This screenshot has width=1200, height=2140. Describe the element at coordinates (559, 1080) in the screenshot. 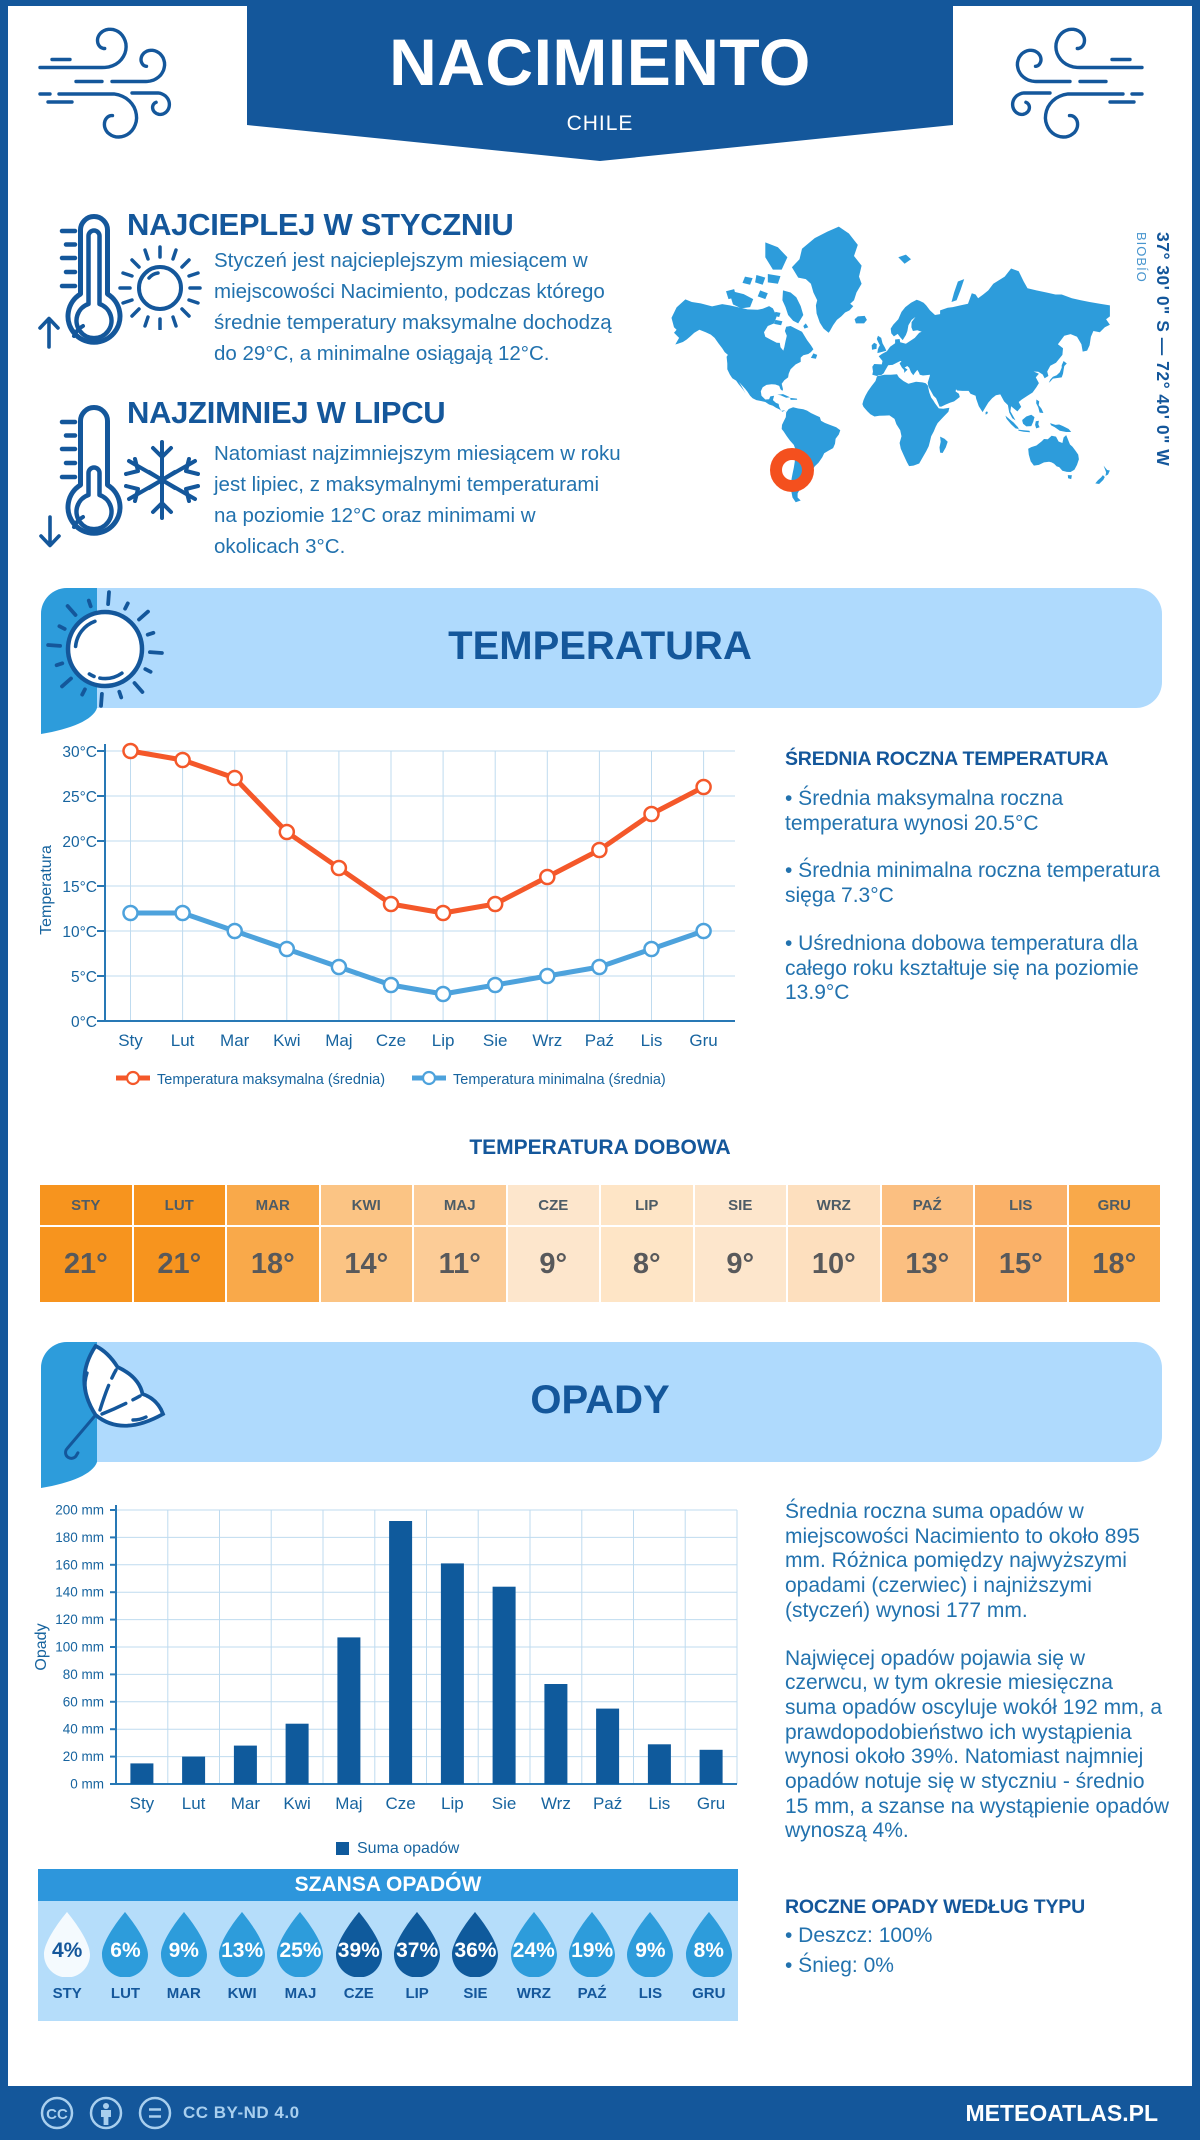

I see `svg-text:Temperatura minimalna (średnia: Temperatura minimalna (średnia)` at that location.